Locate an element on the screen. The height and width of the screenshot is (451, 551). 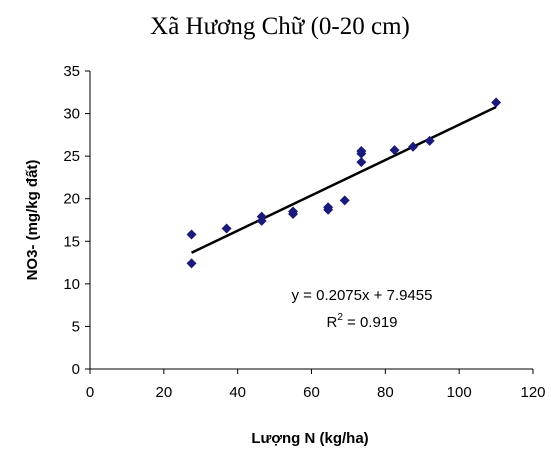
x-axis-label: Lượng N (kg/ha) is located at coordinates (309, 438).